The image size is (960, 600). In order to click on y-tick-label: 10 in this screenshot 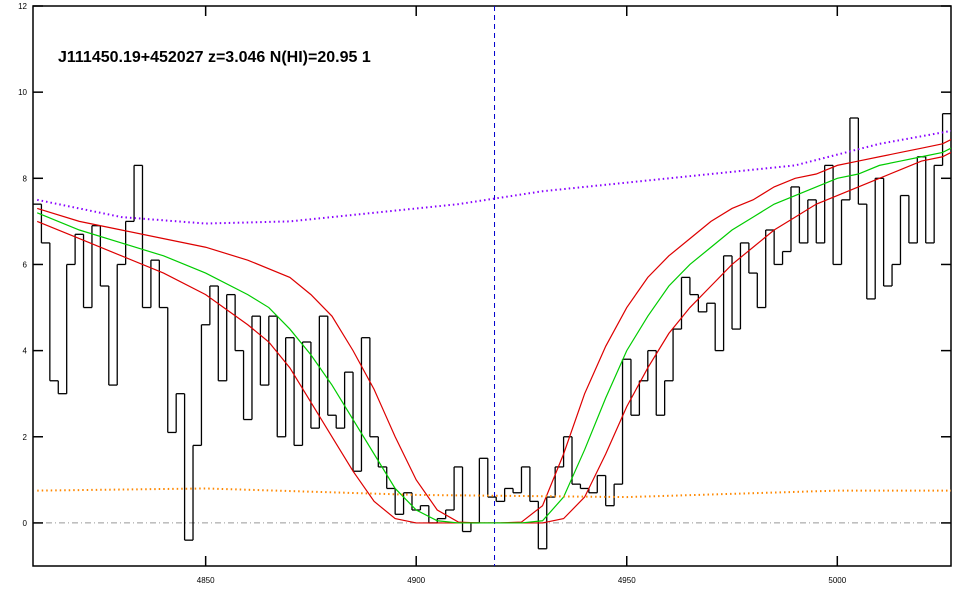, I will do `click(22, 92)`.